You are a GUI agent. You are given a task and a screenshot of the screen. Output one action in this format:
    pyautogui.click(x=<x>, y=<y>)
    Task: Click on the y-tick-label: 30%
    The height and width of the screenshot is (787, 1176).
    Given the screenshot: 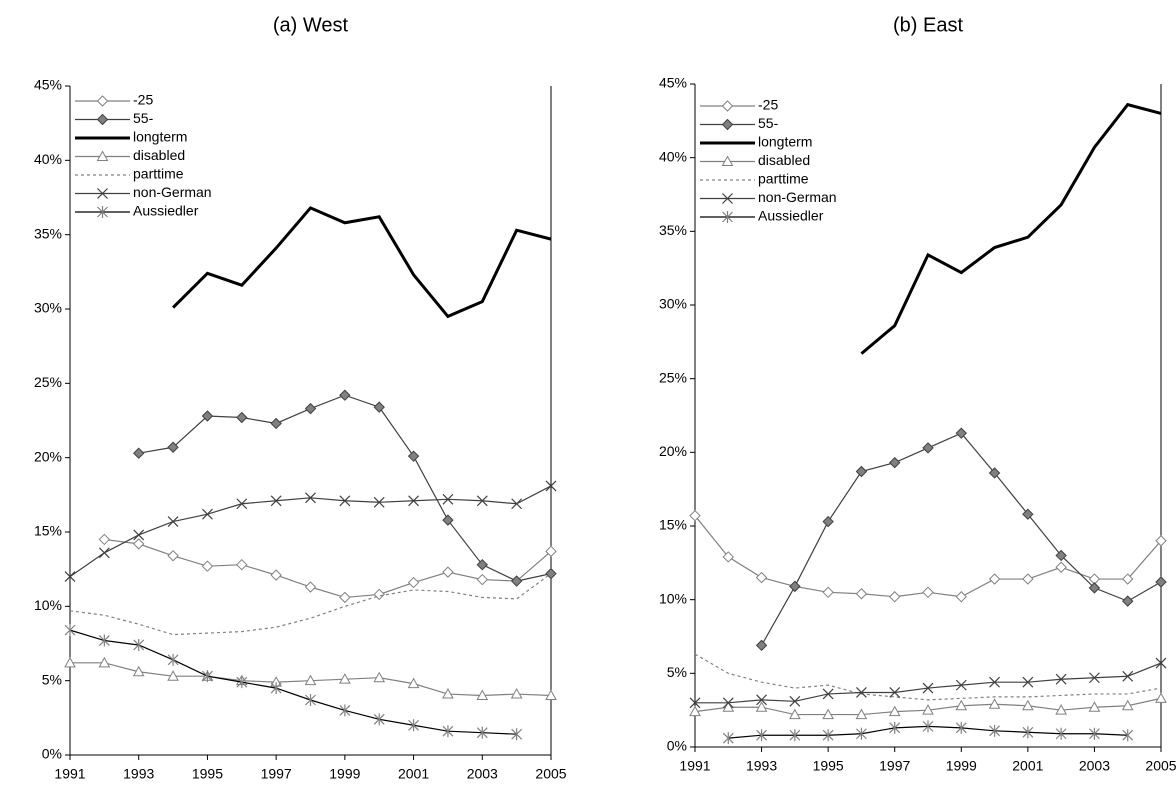 What is the action you would take?
    pyautogui.click(x=673, y=304)
    